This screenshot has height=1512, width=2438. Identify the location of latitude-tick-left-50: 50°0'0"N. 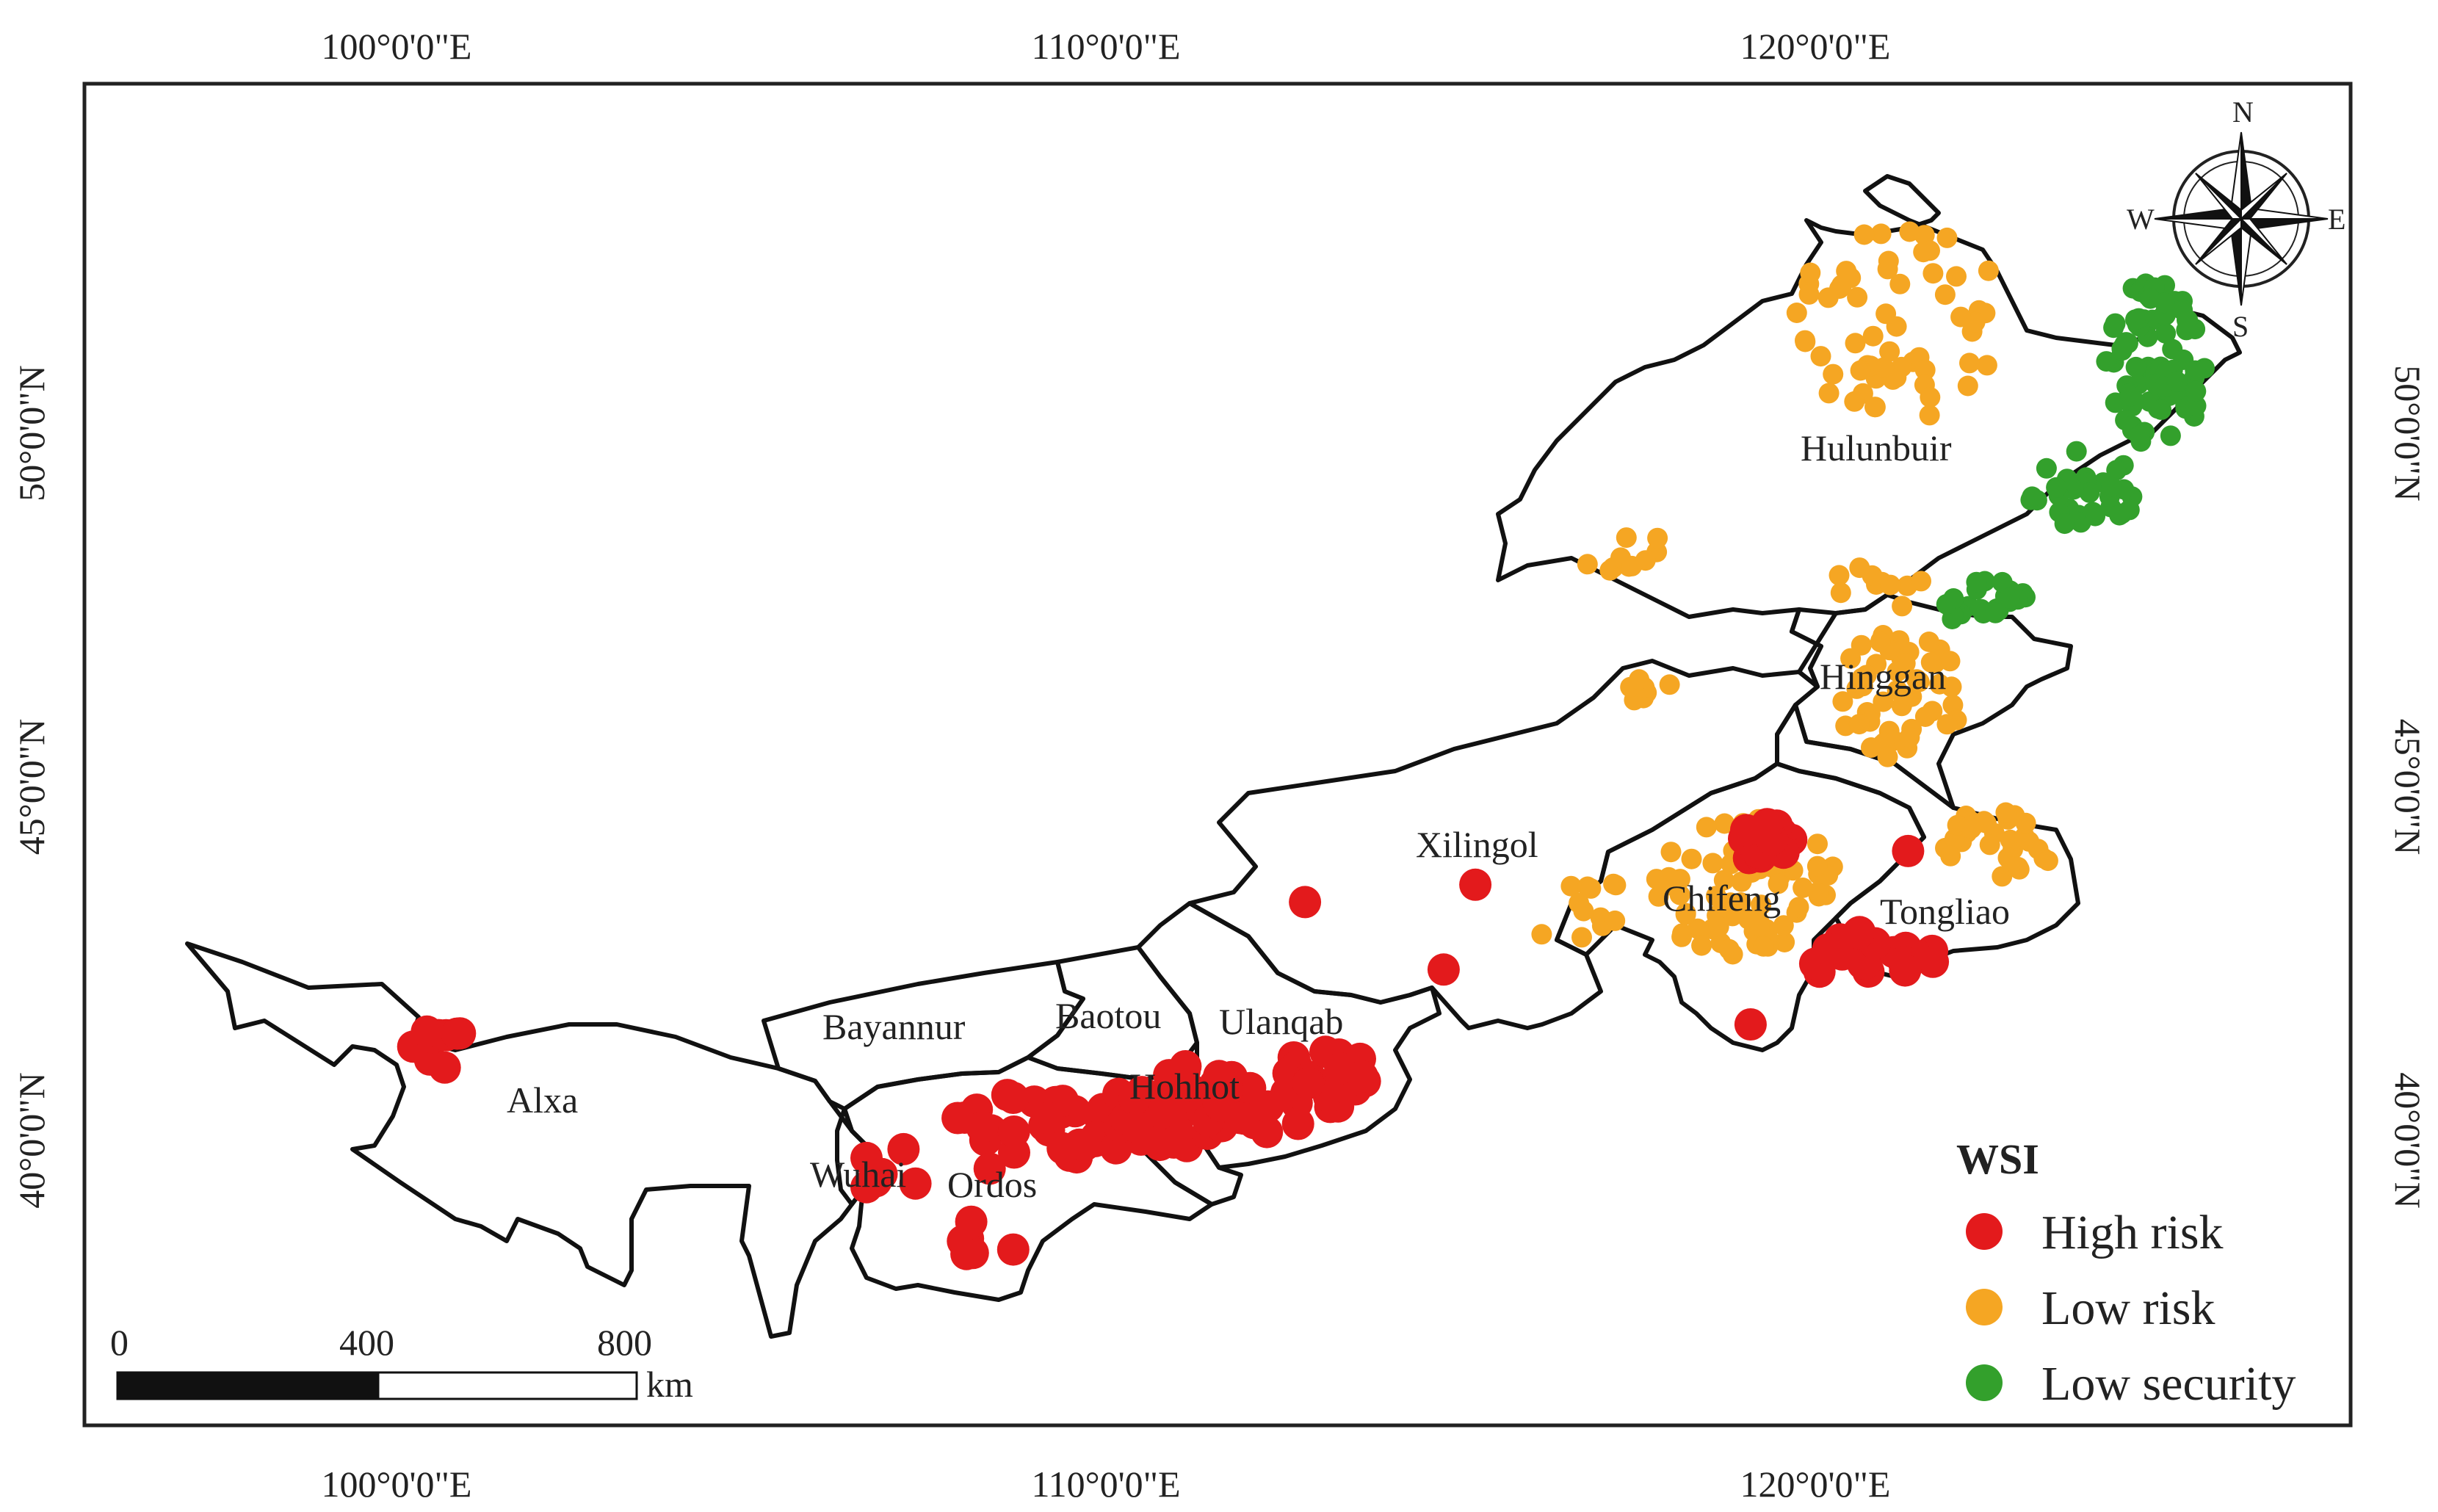
(31, 433).